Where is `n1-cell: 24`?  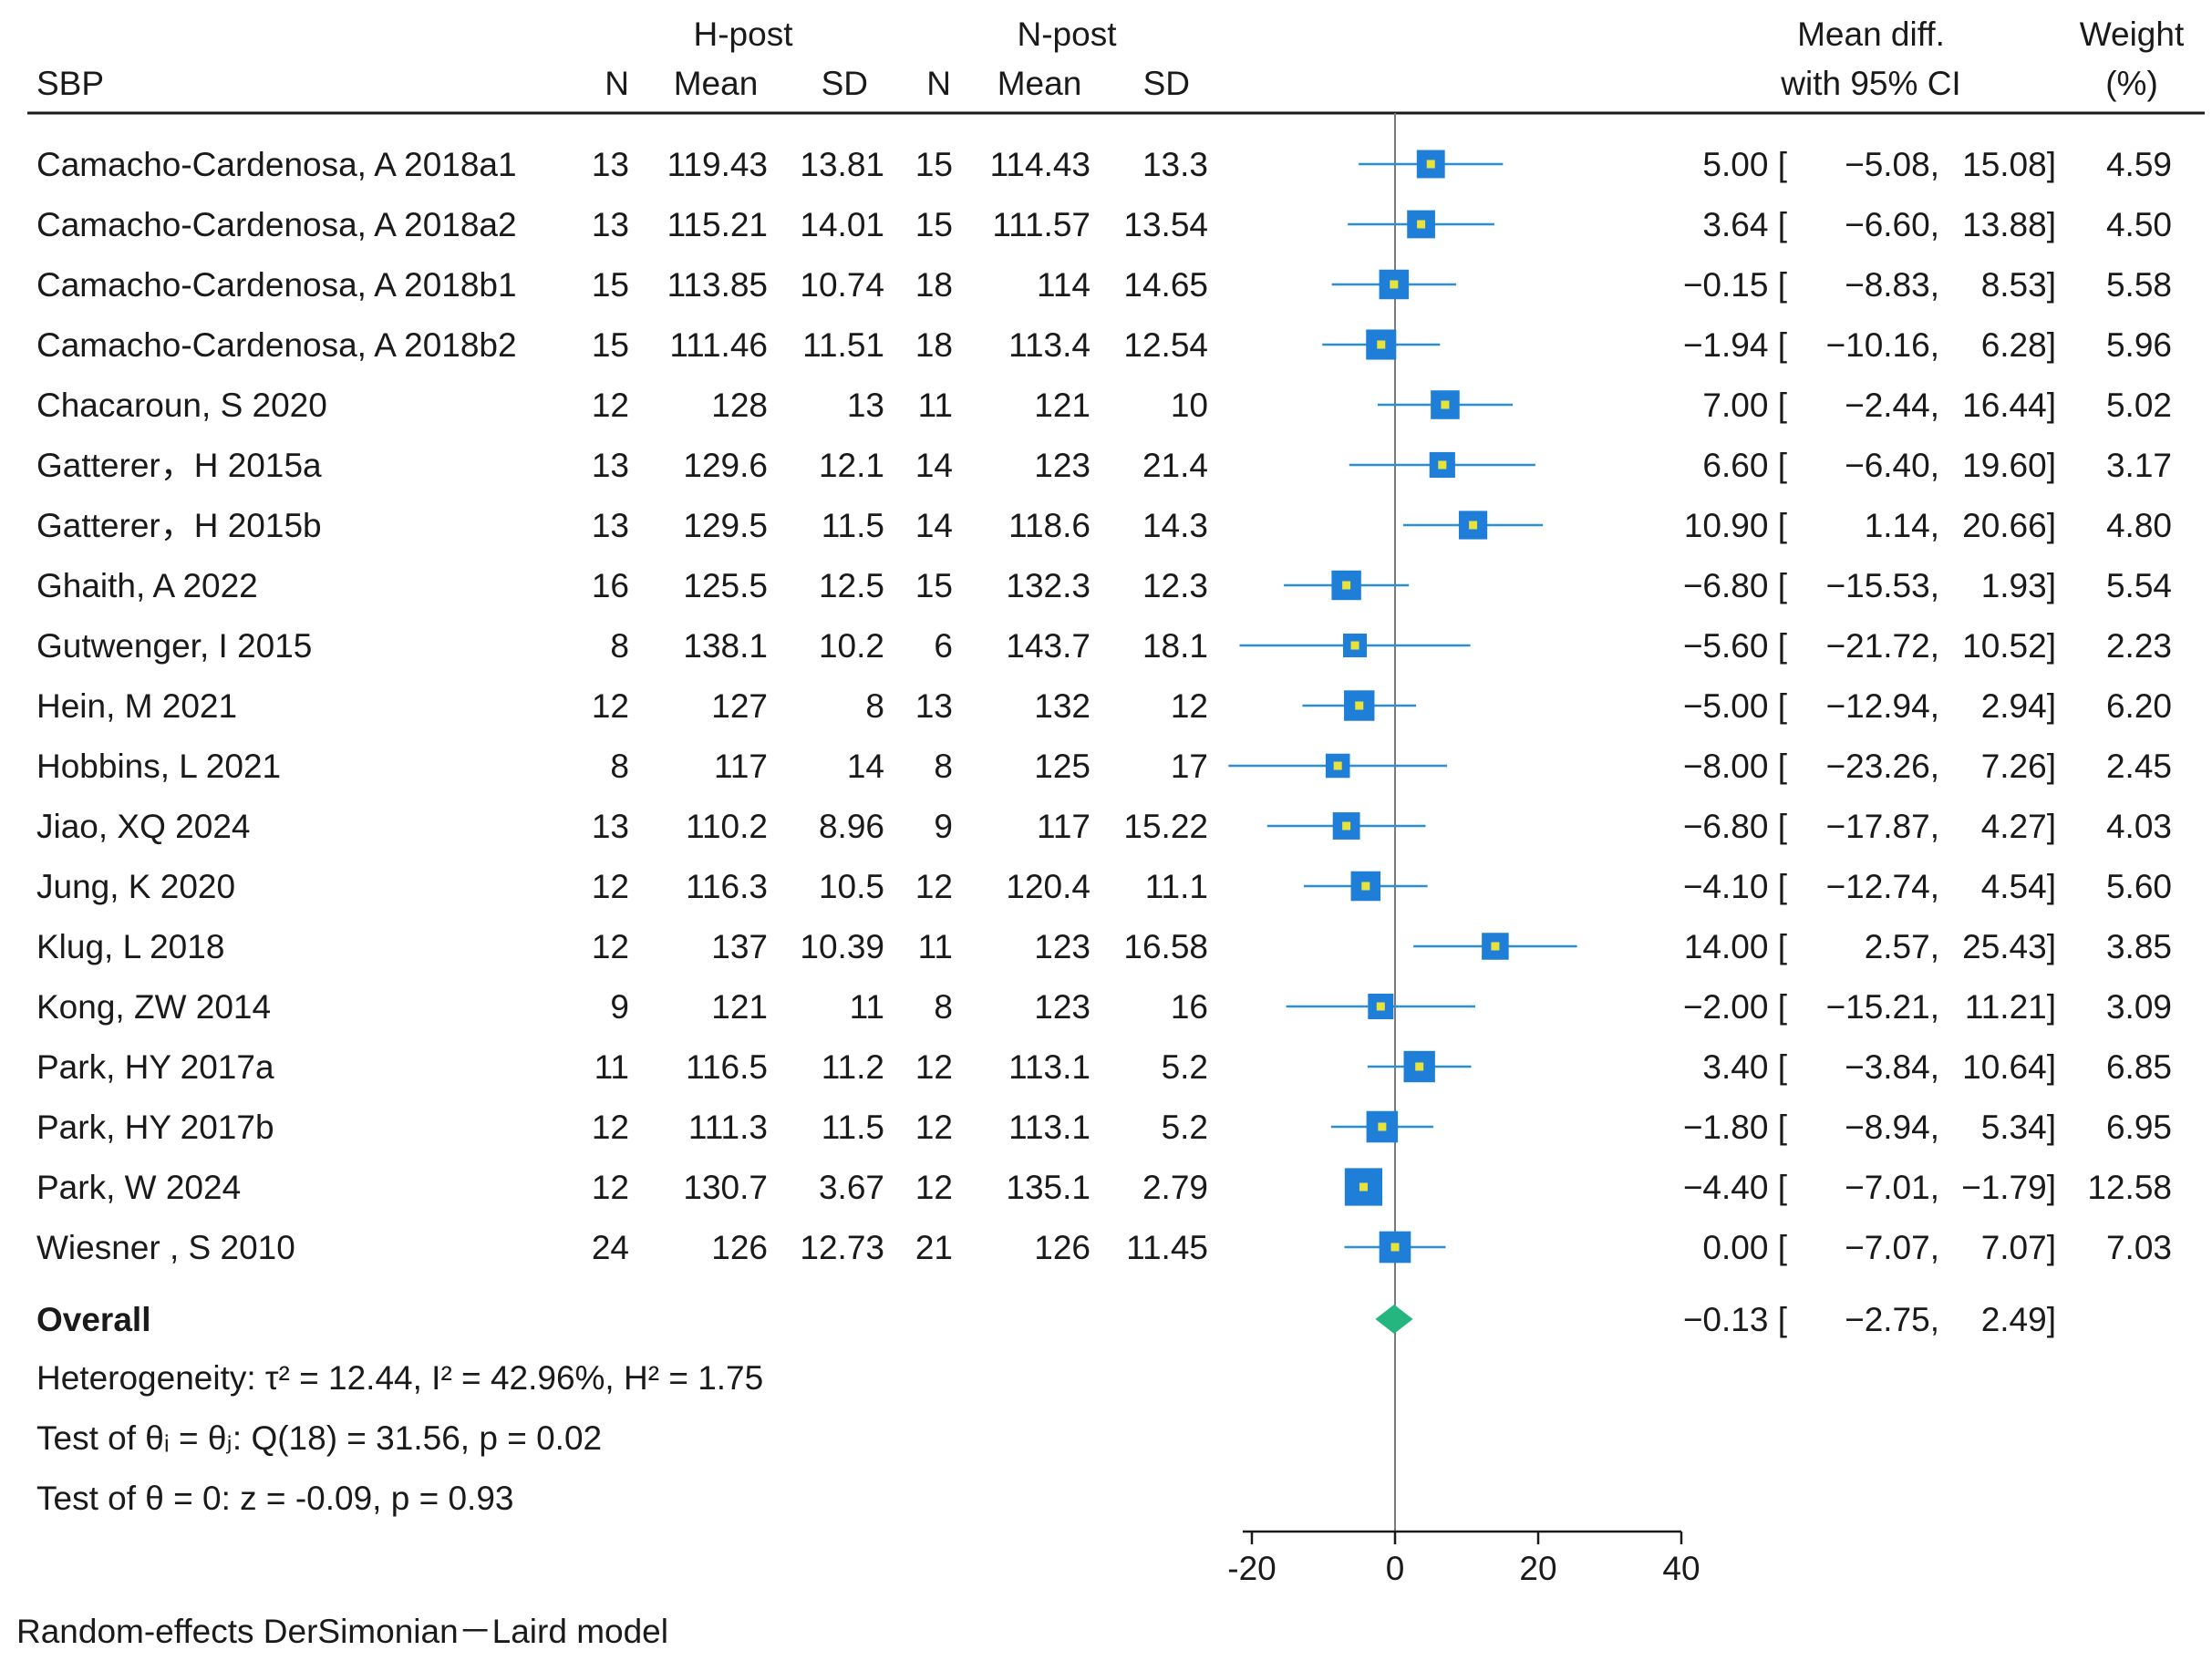
n1-cell: 24 is located at coordinates (611, 1247).